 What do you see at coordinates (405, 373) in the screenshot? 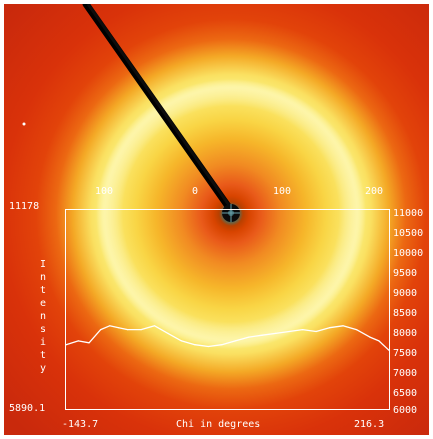
I see `right-tick: 7000` at bounding box center [405, 373].